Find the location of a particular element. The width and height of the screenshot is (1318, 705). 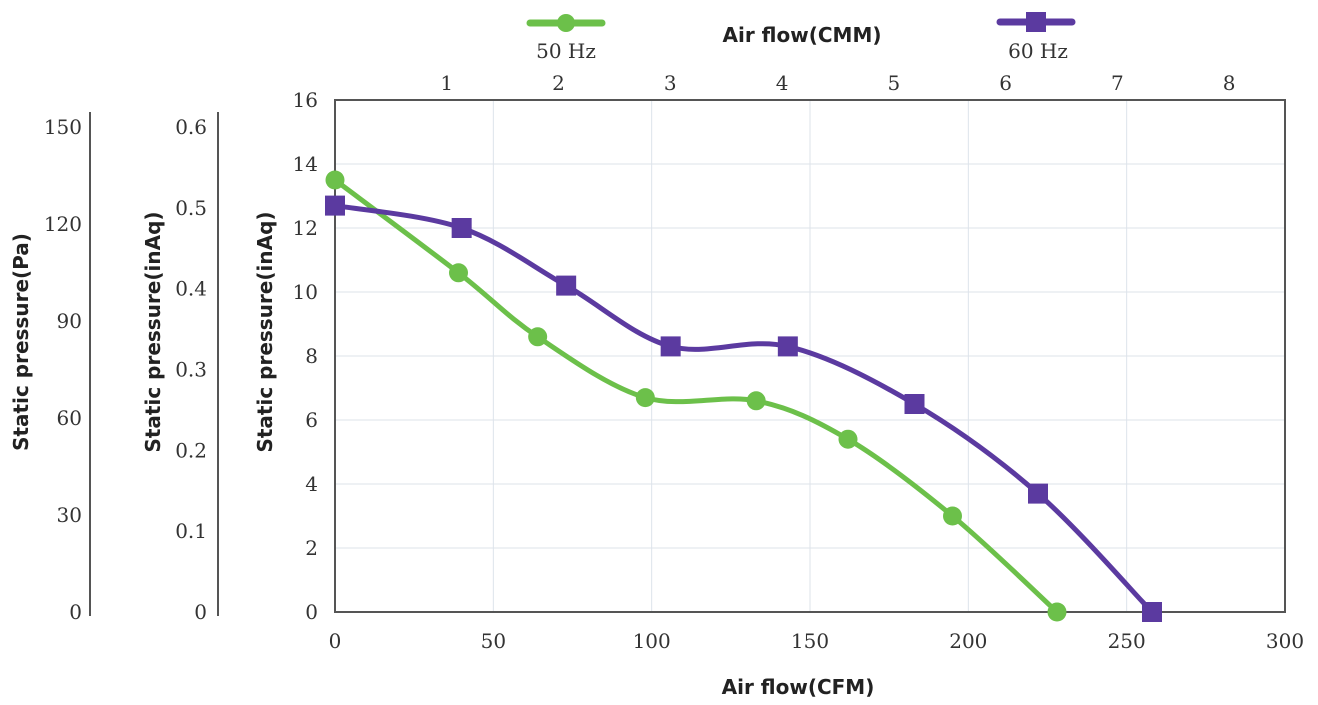

inaq-axis-label: Static pressure(inAq) is located at coordinates (153, 331).